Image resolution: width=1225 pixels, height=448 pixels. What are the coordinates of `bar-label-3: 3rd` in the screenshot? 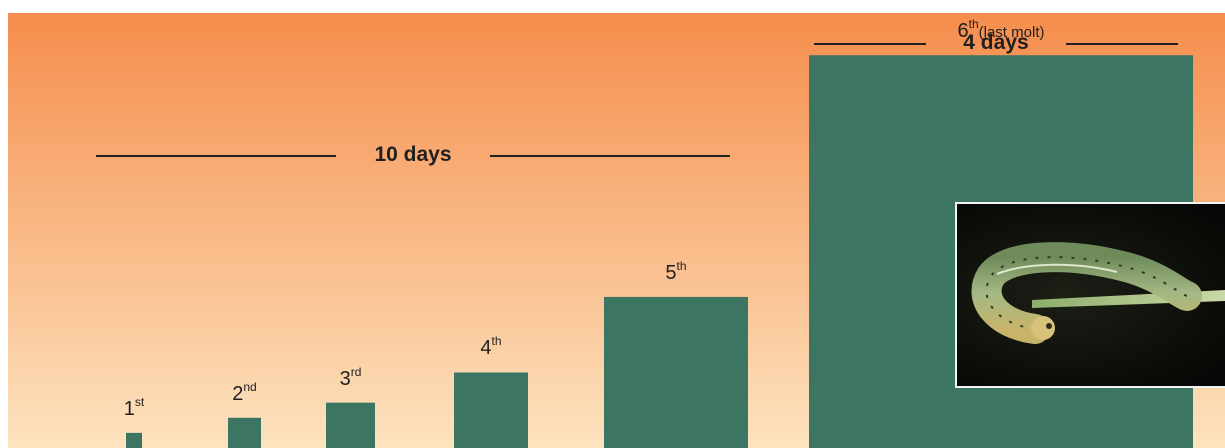 It's located at (351, 378).